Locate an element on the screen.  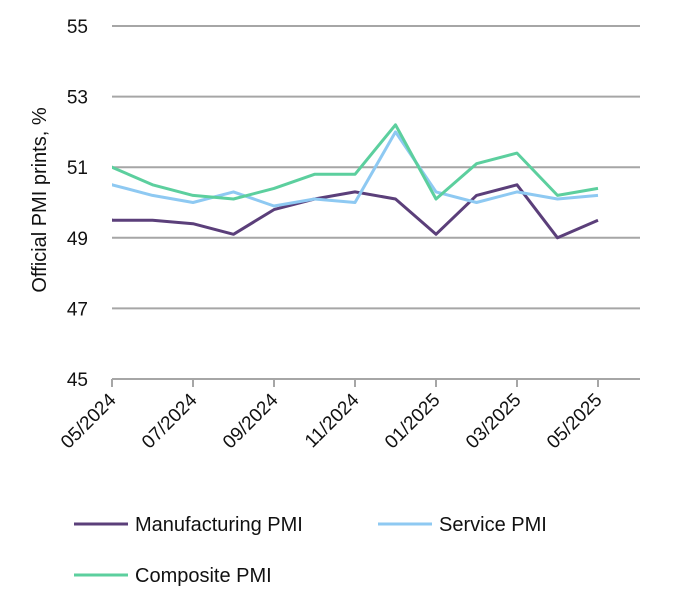
x-tick-label: 07/2024 is located at coordinates (170, 421).